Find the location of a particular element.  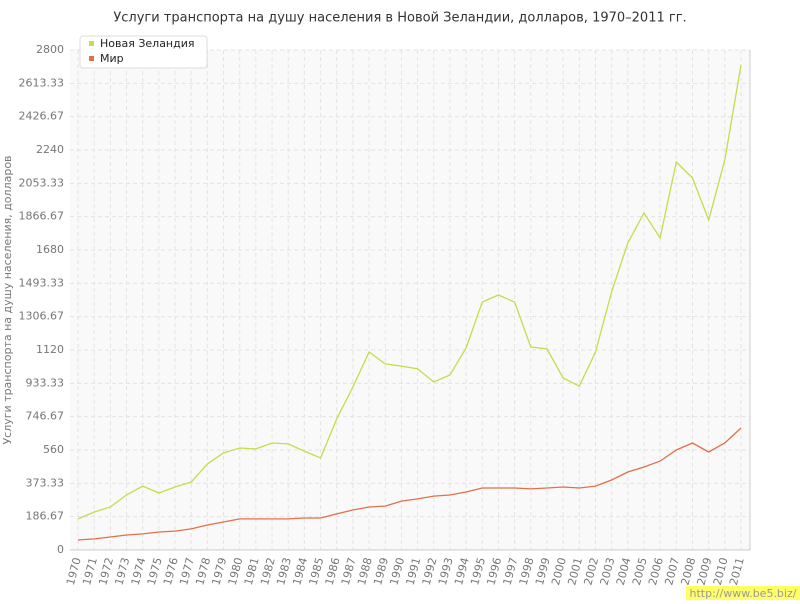

y-tick-label: 373.33 is located at coordinates (45, 482).